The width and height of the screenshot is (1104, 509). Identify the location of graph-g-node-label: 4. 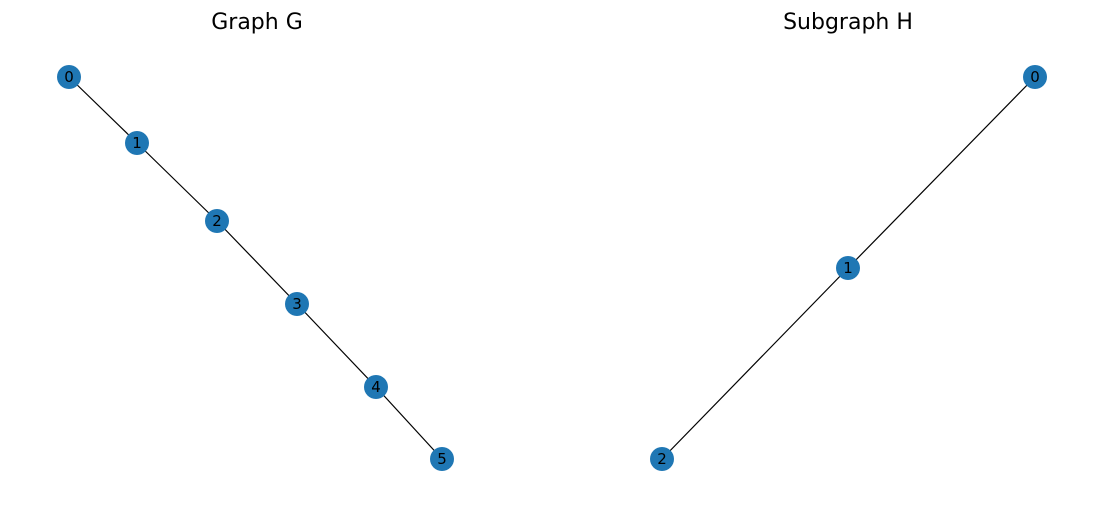
(376, 387).